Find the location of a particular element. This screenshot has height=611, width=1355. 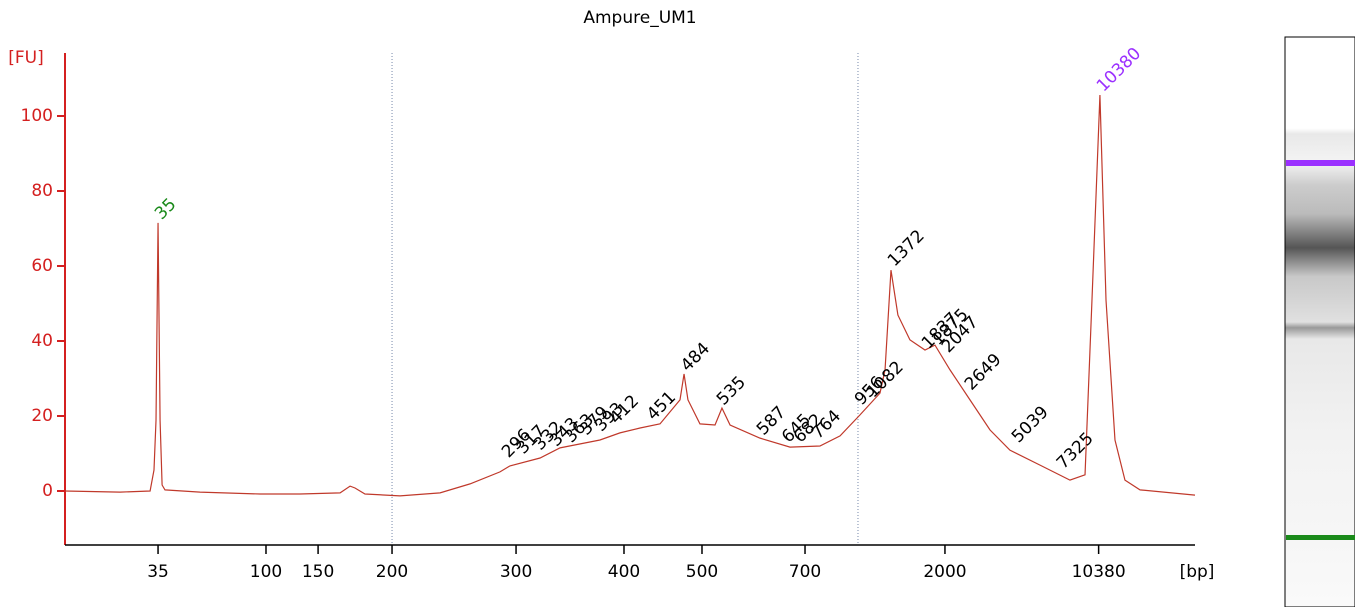

peak-label: 2649 is located at coordinates (983, 372).